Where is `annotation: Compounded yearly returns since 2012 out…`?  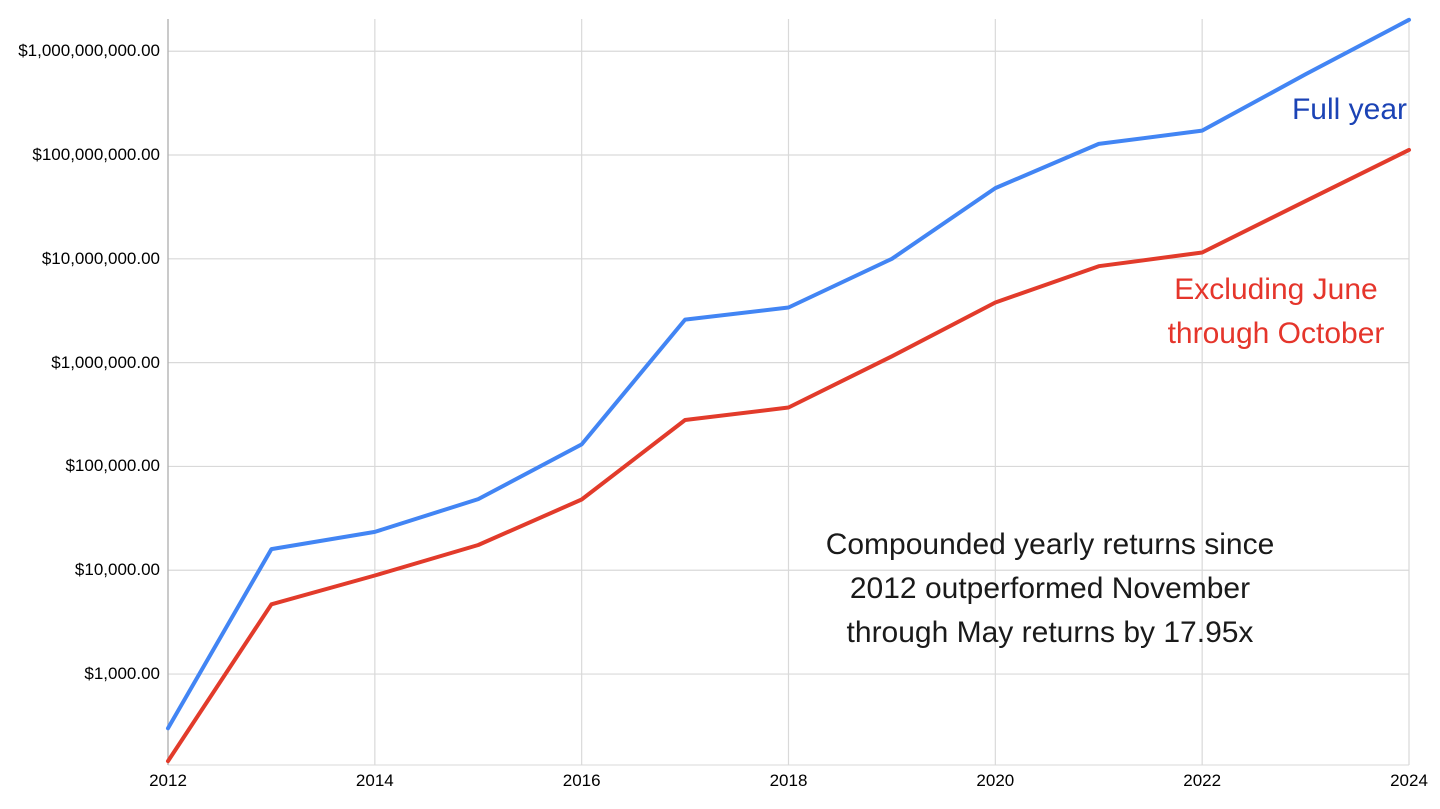
annotation: Compounded yearly returns since 2012 out… is located at coordinates (1050, 589).